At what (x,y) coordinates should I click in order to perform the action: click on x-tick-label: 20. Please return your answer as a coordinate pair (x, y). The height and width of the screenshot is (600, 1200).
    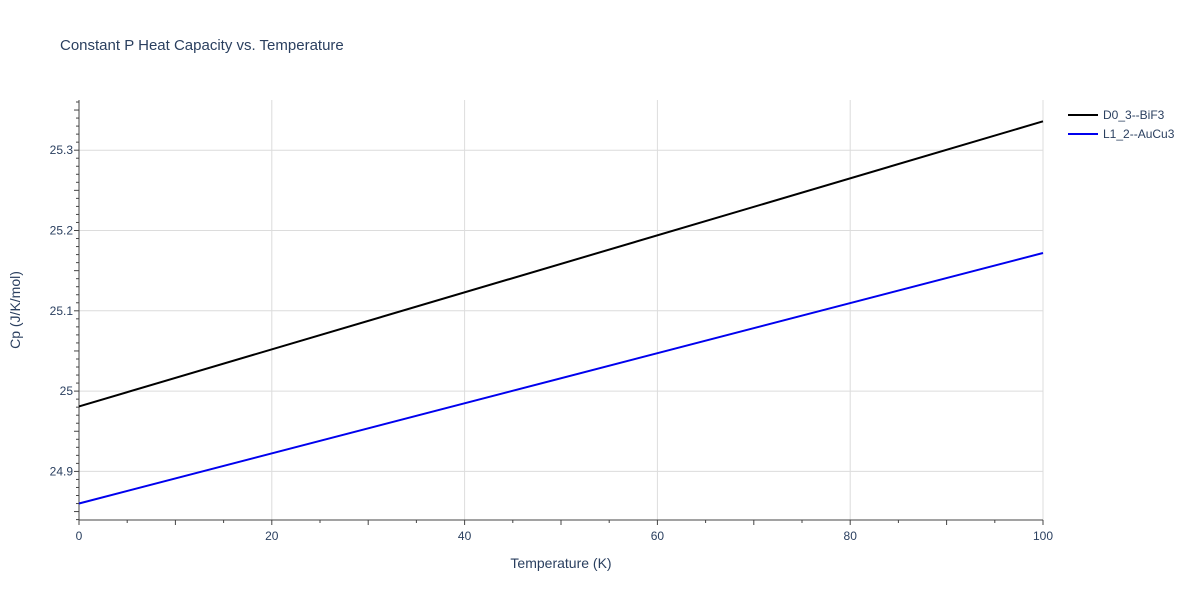
    Looking at the image, I should click on (272, 536).